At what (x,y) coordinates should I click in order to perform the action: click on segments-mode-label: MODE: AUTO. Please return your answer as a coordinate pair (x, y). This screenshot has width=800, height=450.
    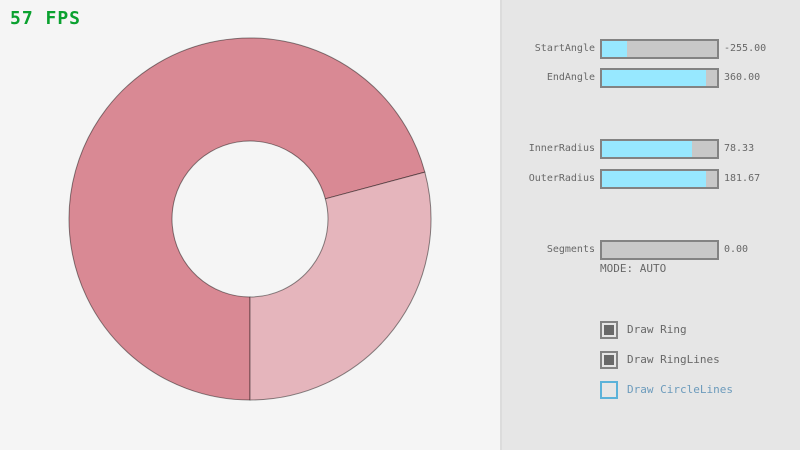
    Looking at the image, I should click on (633, 268).